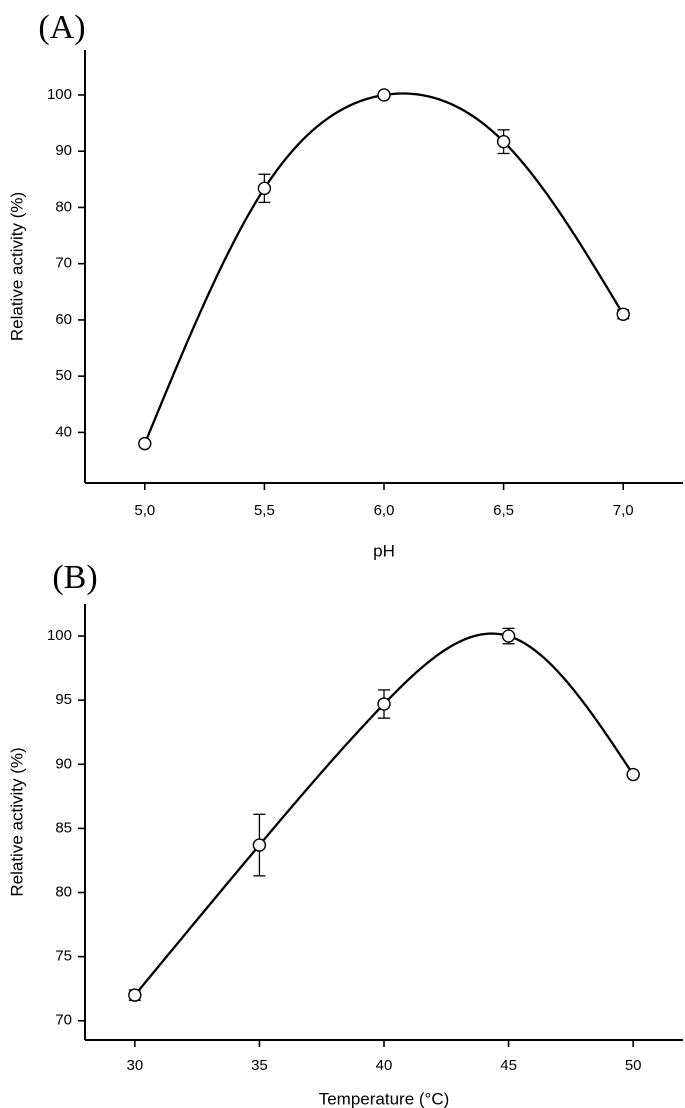 Image resolution: width=685 pixels, height=1108 pixels. Describe the element at coordinates (63, 319) in the screenshot. I see `y-tick-label: 60` at that location.